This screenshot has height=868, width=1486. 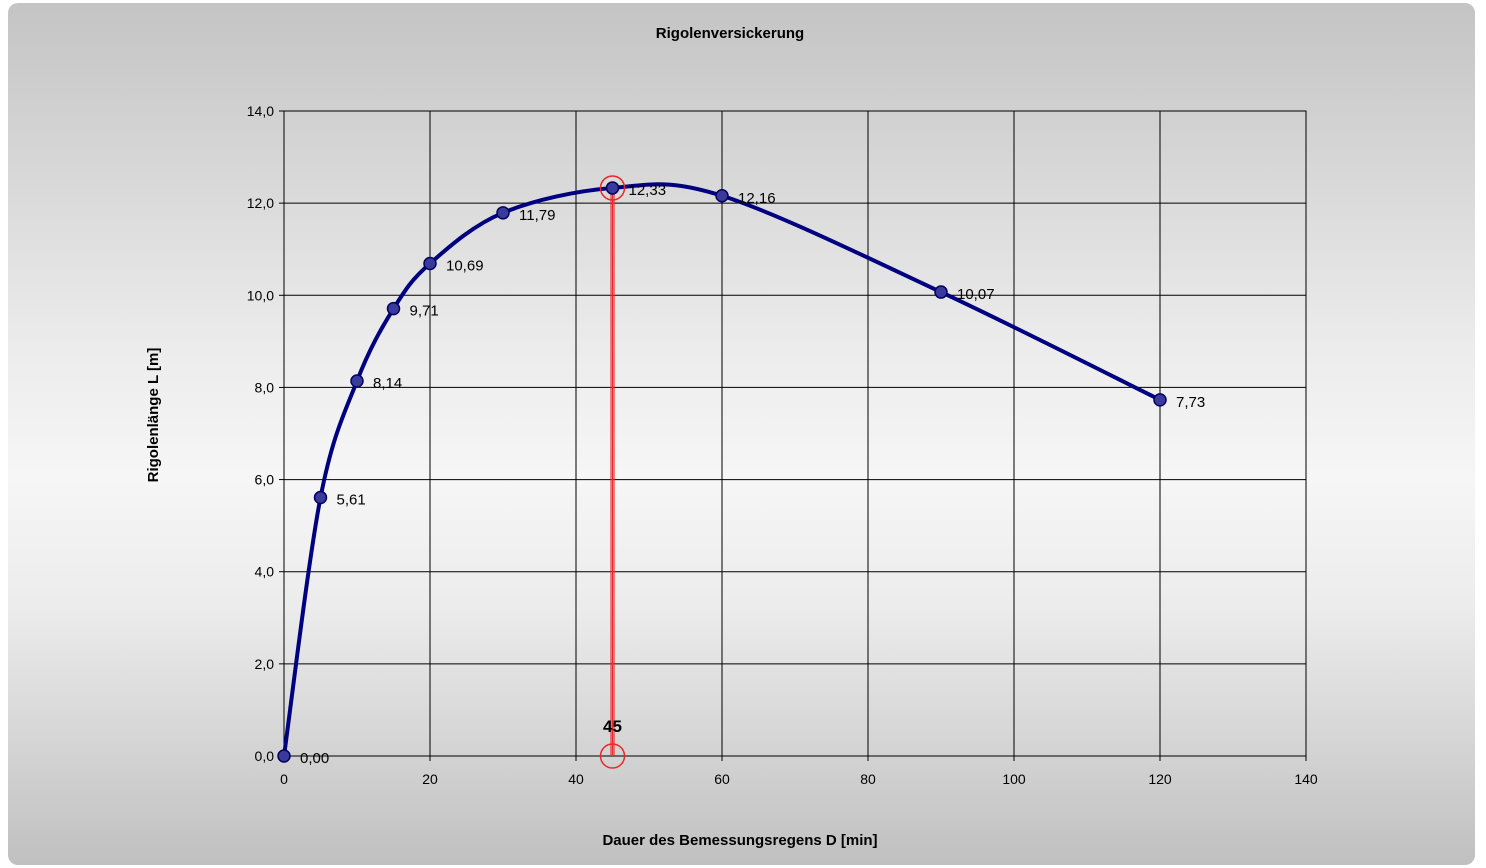 I want to click on y-tick-label: 12,0, so click(x=260, y=203).